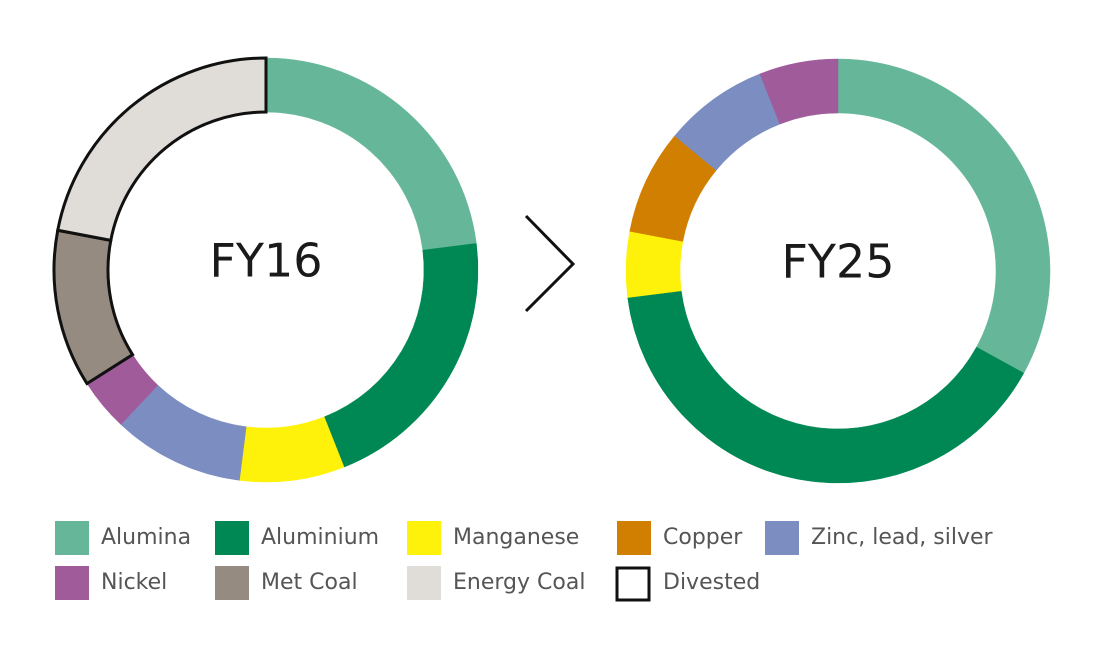 Image resolution: width=1100 pixels, height=665 pixels. What do you see at coordinates (902, 537) in the screenshot?
I see `legend-label: Zinc, lead, silver` at bounding box center [902, 537].